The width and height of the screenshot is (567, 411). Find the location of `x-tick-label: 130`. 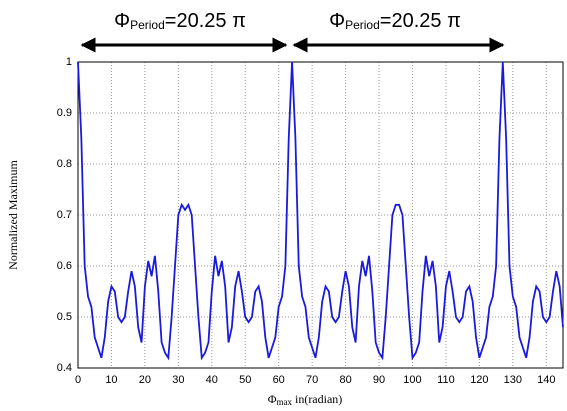

x-tick-label: 130 is located at coordinates (513, 380).